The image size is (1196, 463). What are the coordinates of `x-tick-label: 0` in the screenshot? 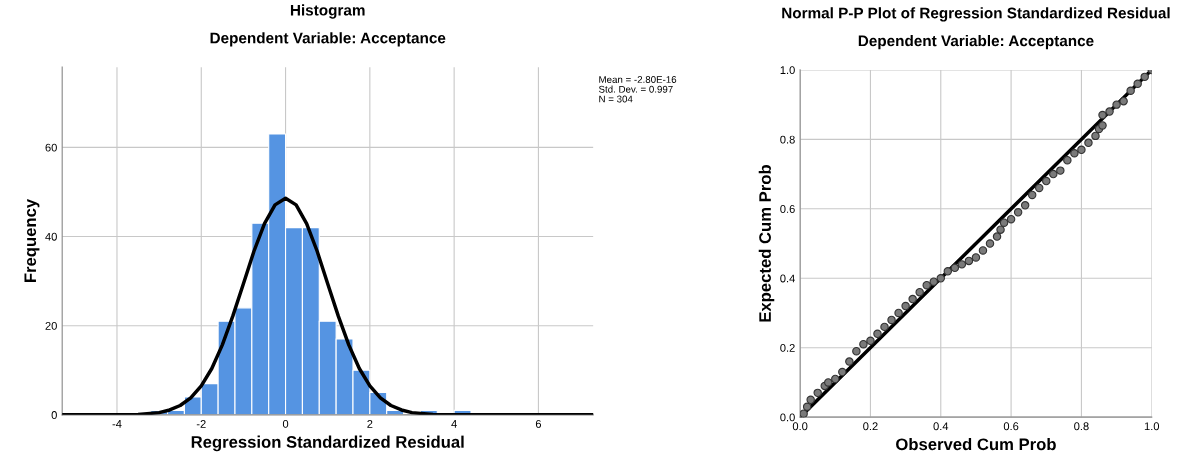 It's located at (285, 424).